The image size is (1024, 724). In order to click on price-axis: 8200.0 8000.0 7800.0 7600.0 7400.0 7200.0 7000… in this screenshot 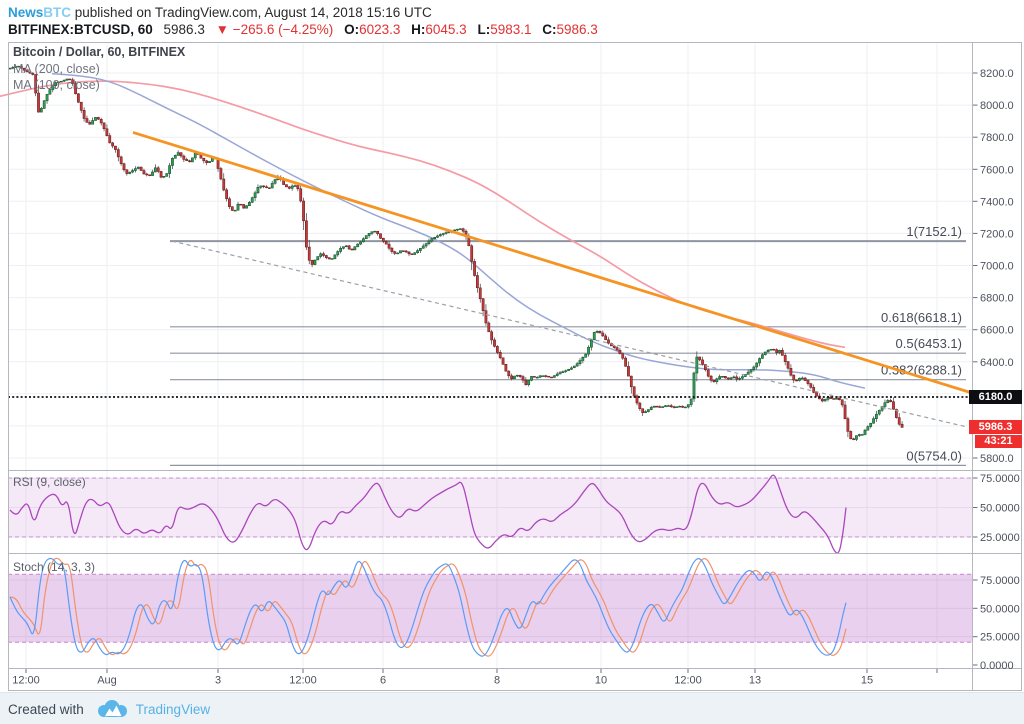, I will do `click(996, 370)`.